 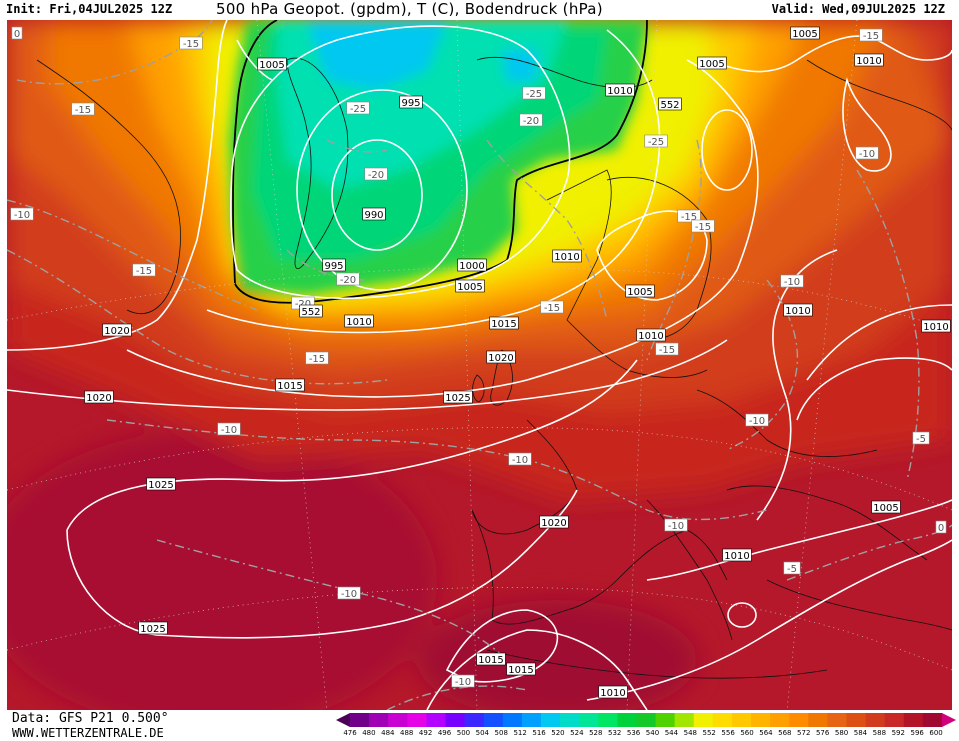 I want to click on colorbar, so click(x=646, y=720).